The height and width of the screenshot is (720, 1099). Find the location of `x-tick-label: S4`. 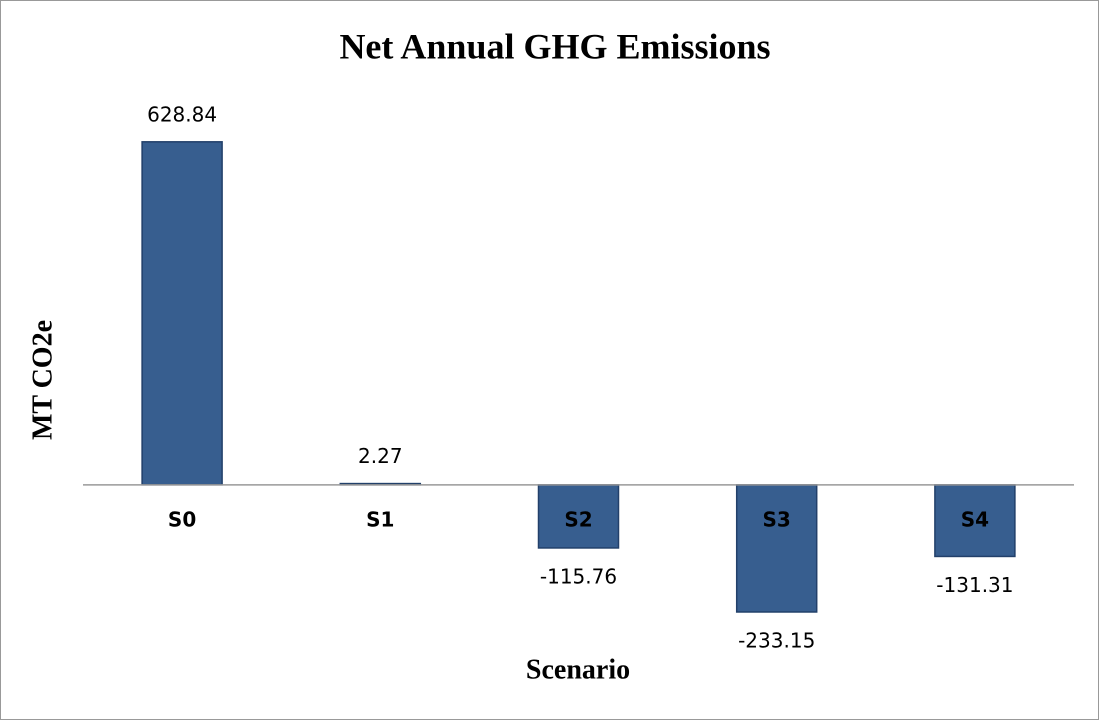

x-tick-label: S4 is located at coordinates (975, 519).